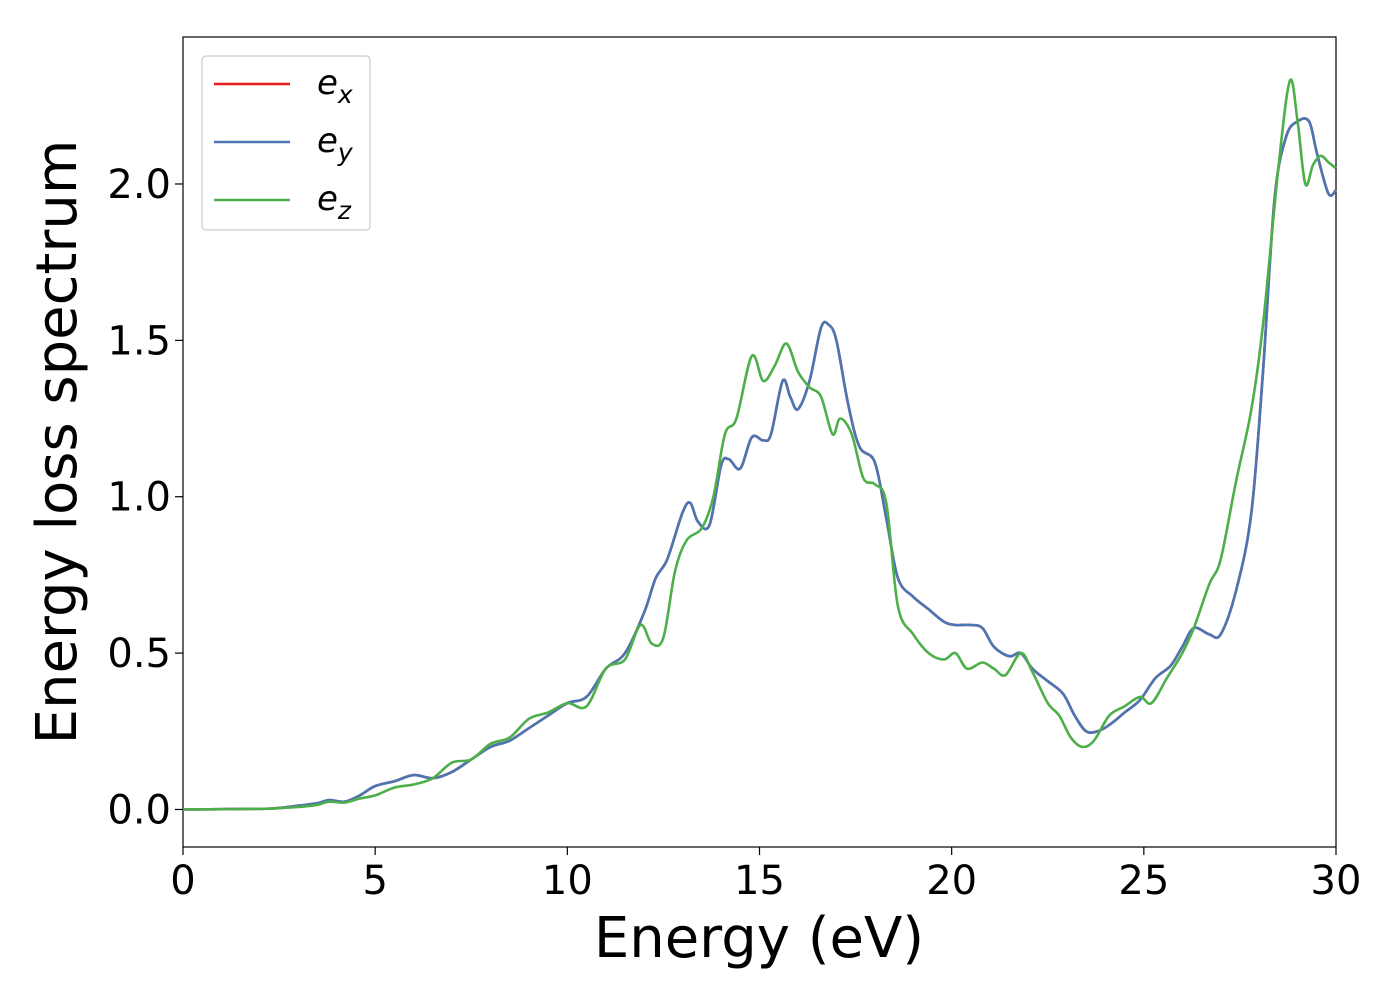 The width and height of the screenshot is (1400, 1000). I want to click on legend-label-e-y: ey, so click(335, 144).